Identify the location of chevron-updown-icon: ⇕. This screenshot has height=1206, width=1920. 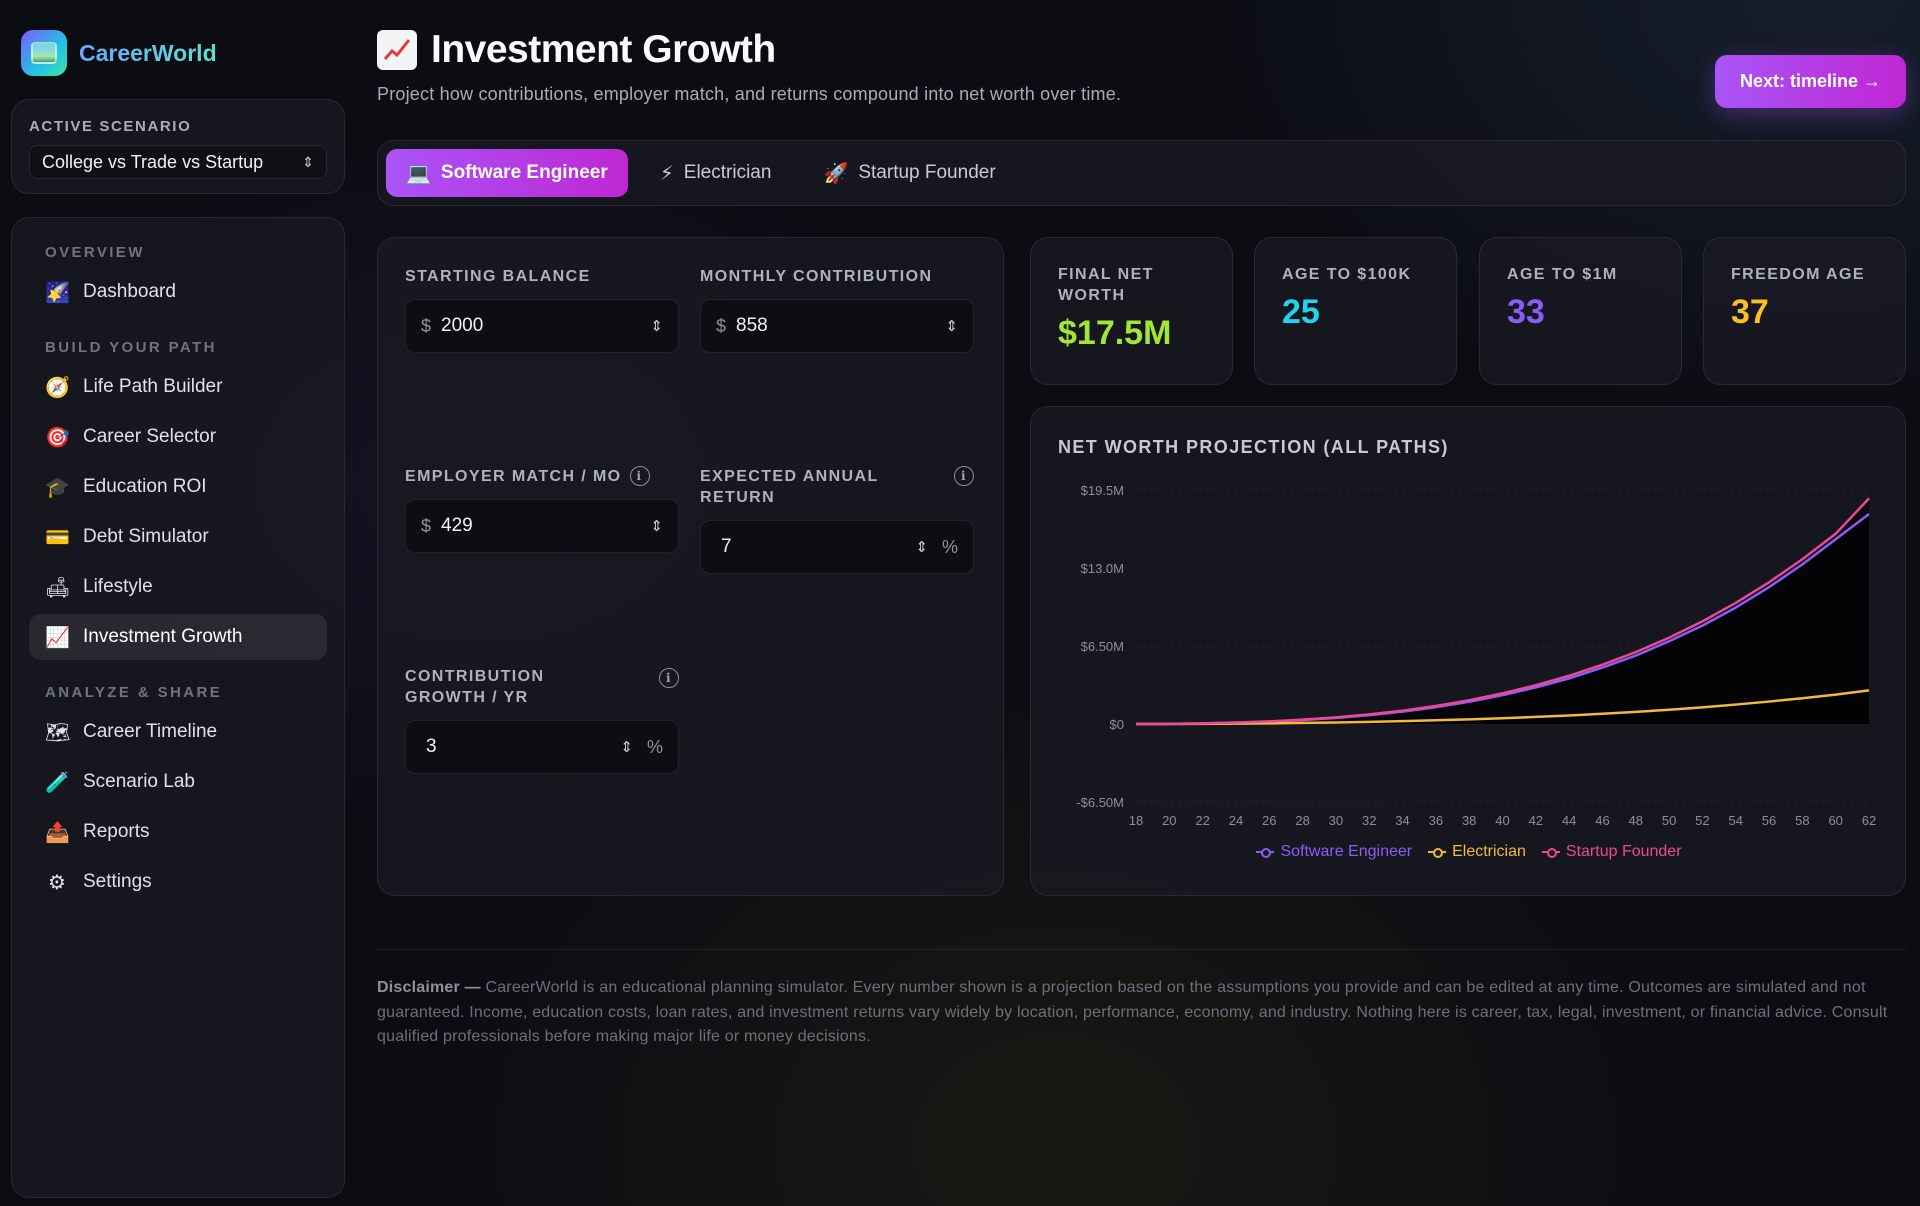
(308, 162).